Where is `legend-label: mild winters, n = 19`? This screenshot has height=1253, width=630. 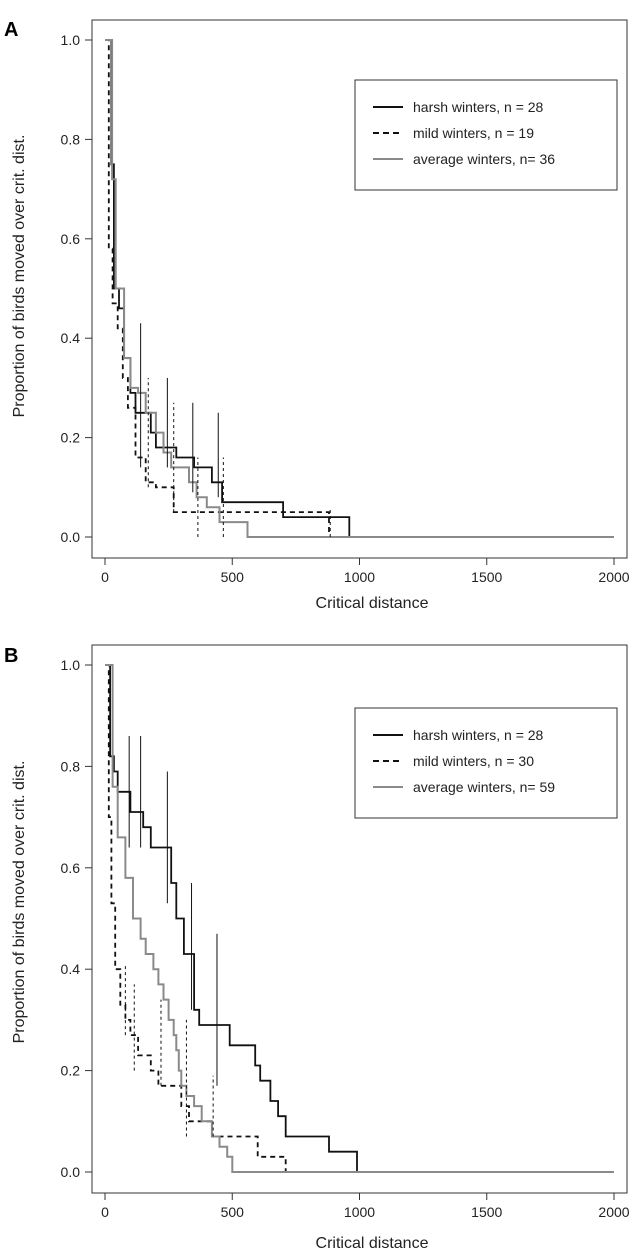 legend-label: mild winters, n = 19 is located at coordinates (473, 133).